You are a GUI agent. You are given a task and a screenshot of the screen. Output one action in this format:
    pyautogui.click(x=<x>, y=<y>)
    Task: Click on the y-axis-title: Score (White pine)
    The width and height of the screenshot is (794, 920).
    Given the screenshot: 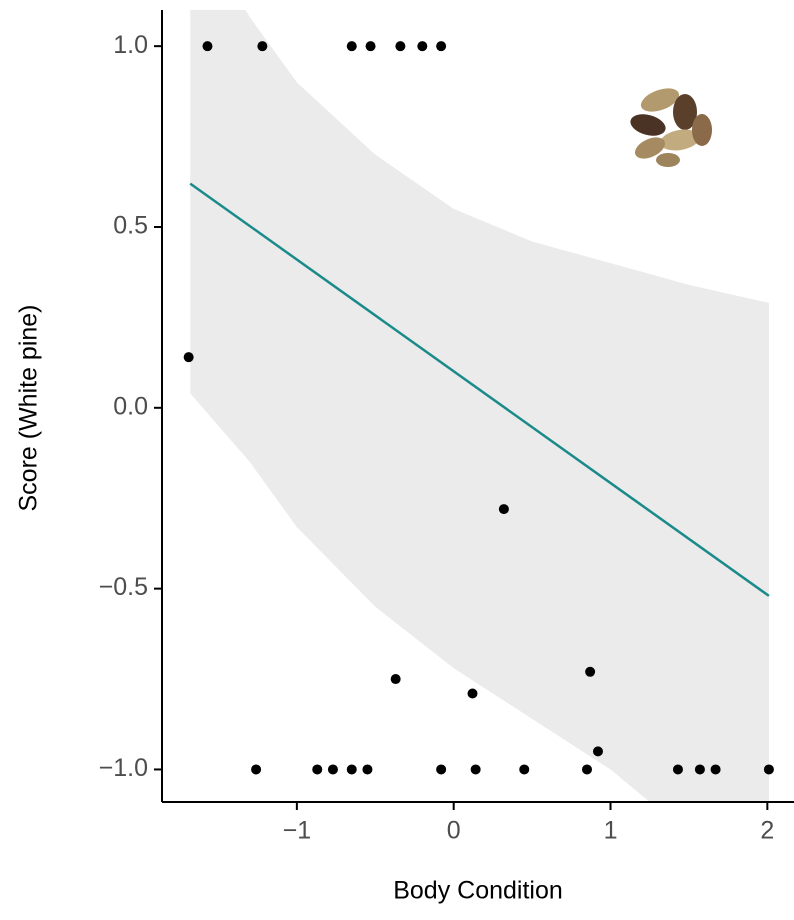 What is the action you would take?
    pyautogui.click(x=29, y=407)
    